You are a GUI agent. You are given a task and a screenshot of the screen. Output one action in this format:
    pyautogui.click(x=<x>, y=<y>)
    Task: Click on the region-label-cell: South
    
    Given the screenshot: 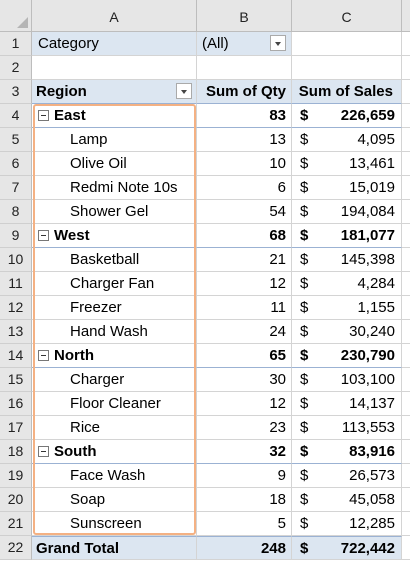 What is the action you would take?
    pyautogui.click(x=114, y=452)
    